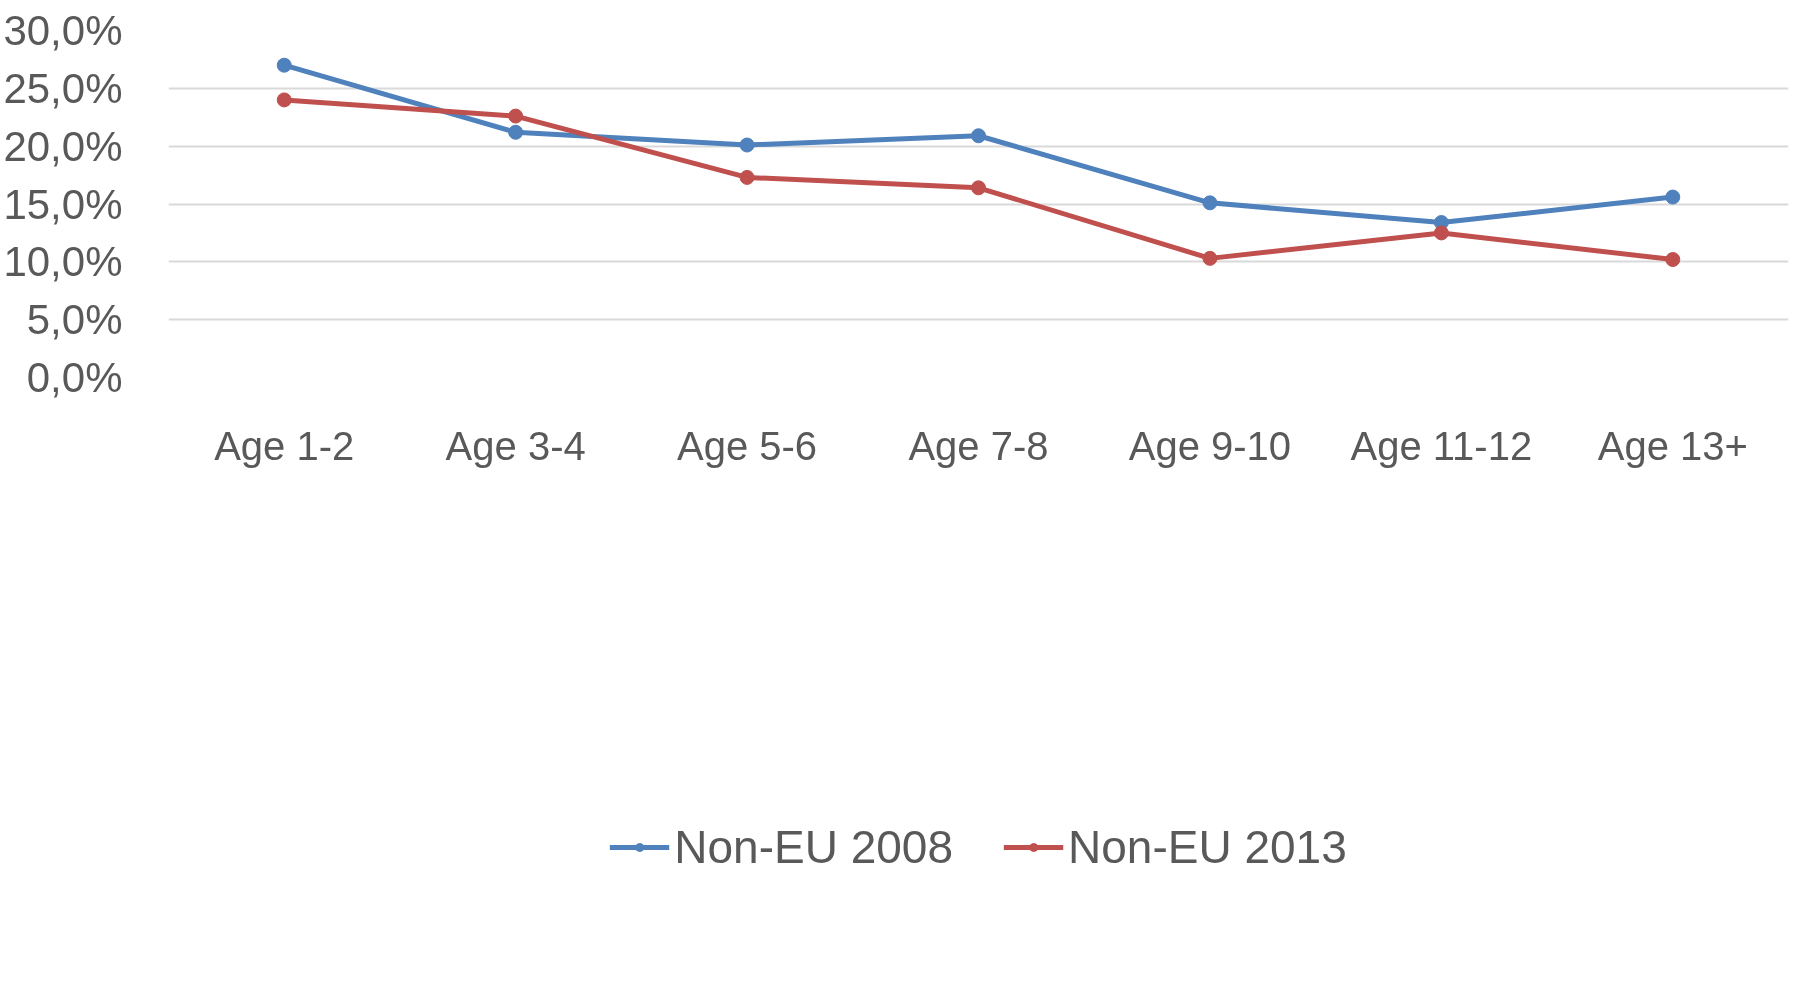 This screenshot has width=1798, height=990. What do you see at coordinates (74, 377) in the screenshot?
I see `y-tick-label: 0,0%` at bounding box center [74, 377].